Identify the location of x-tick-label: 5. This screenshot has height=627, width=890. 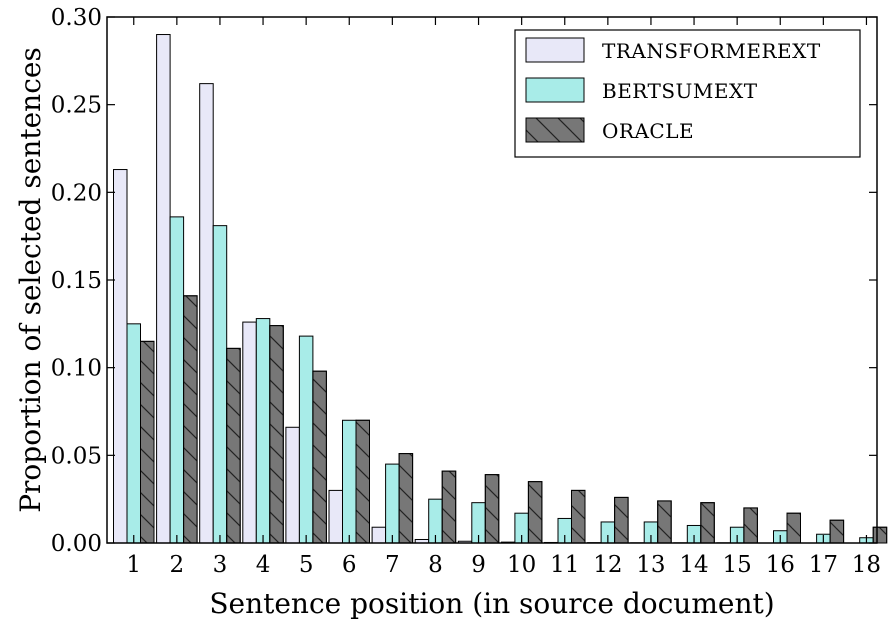
(306, 565).